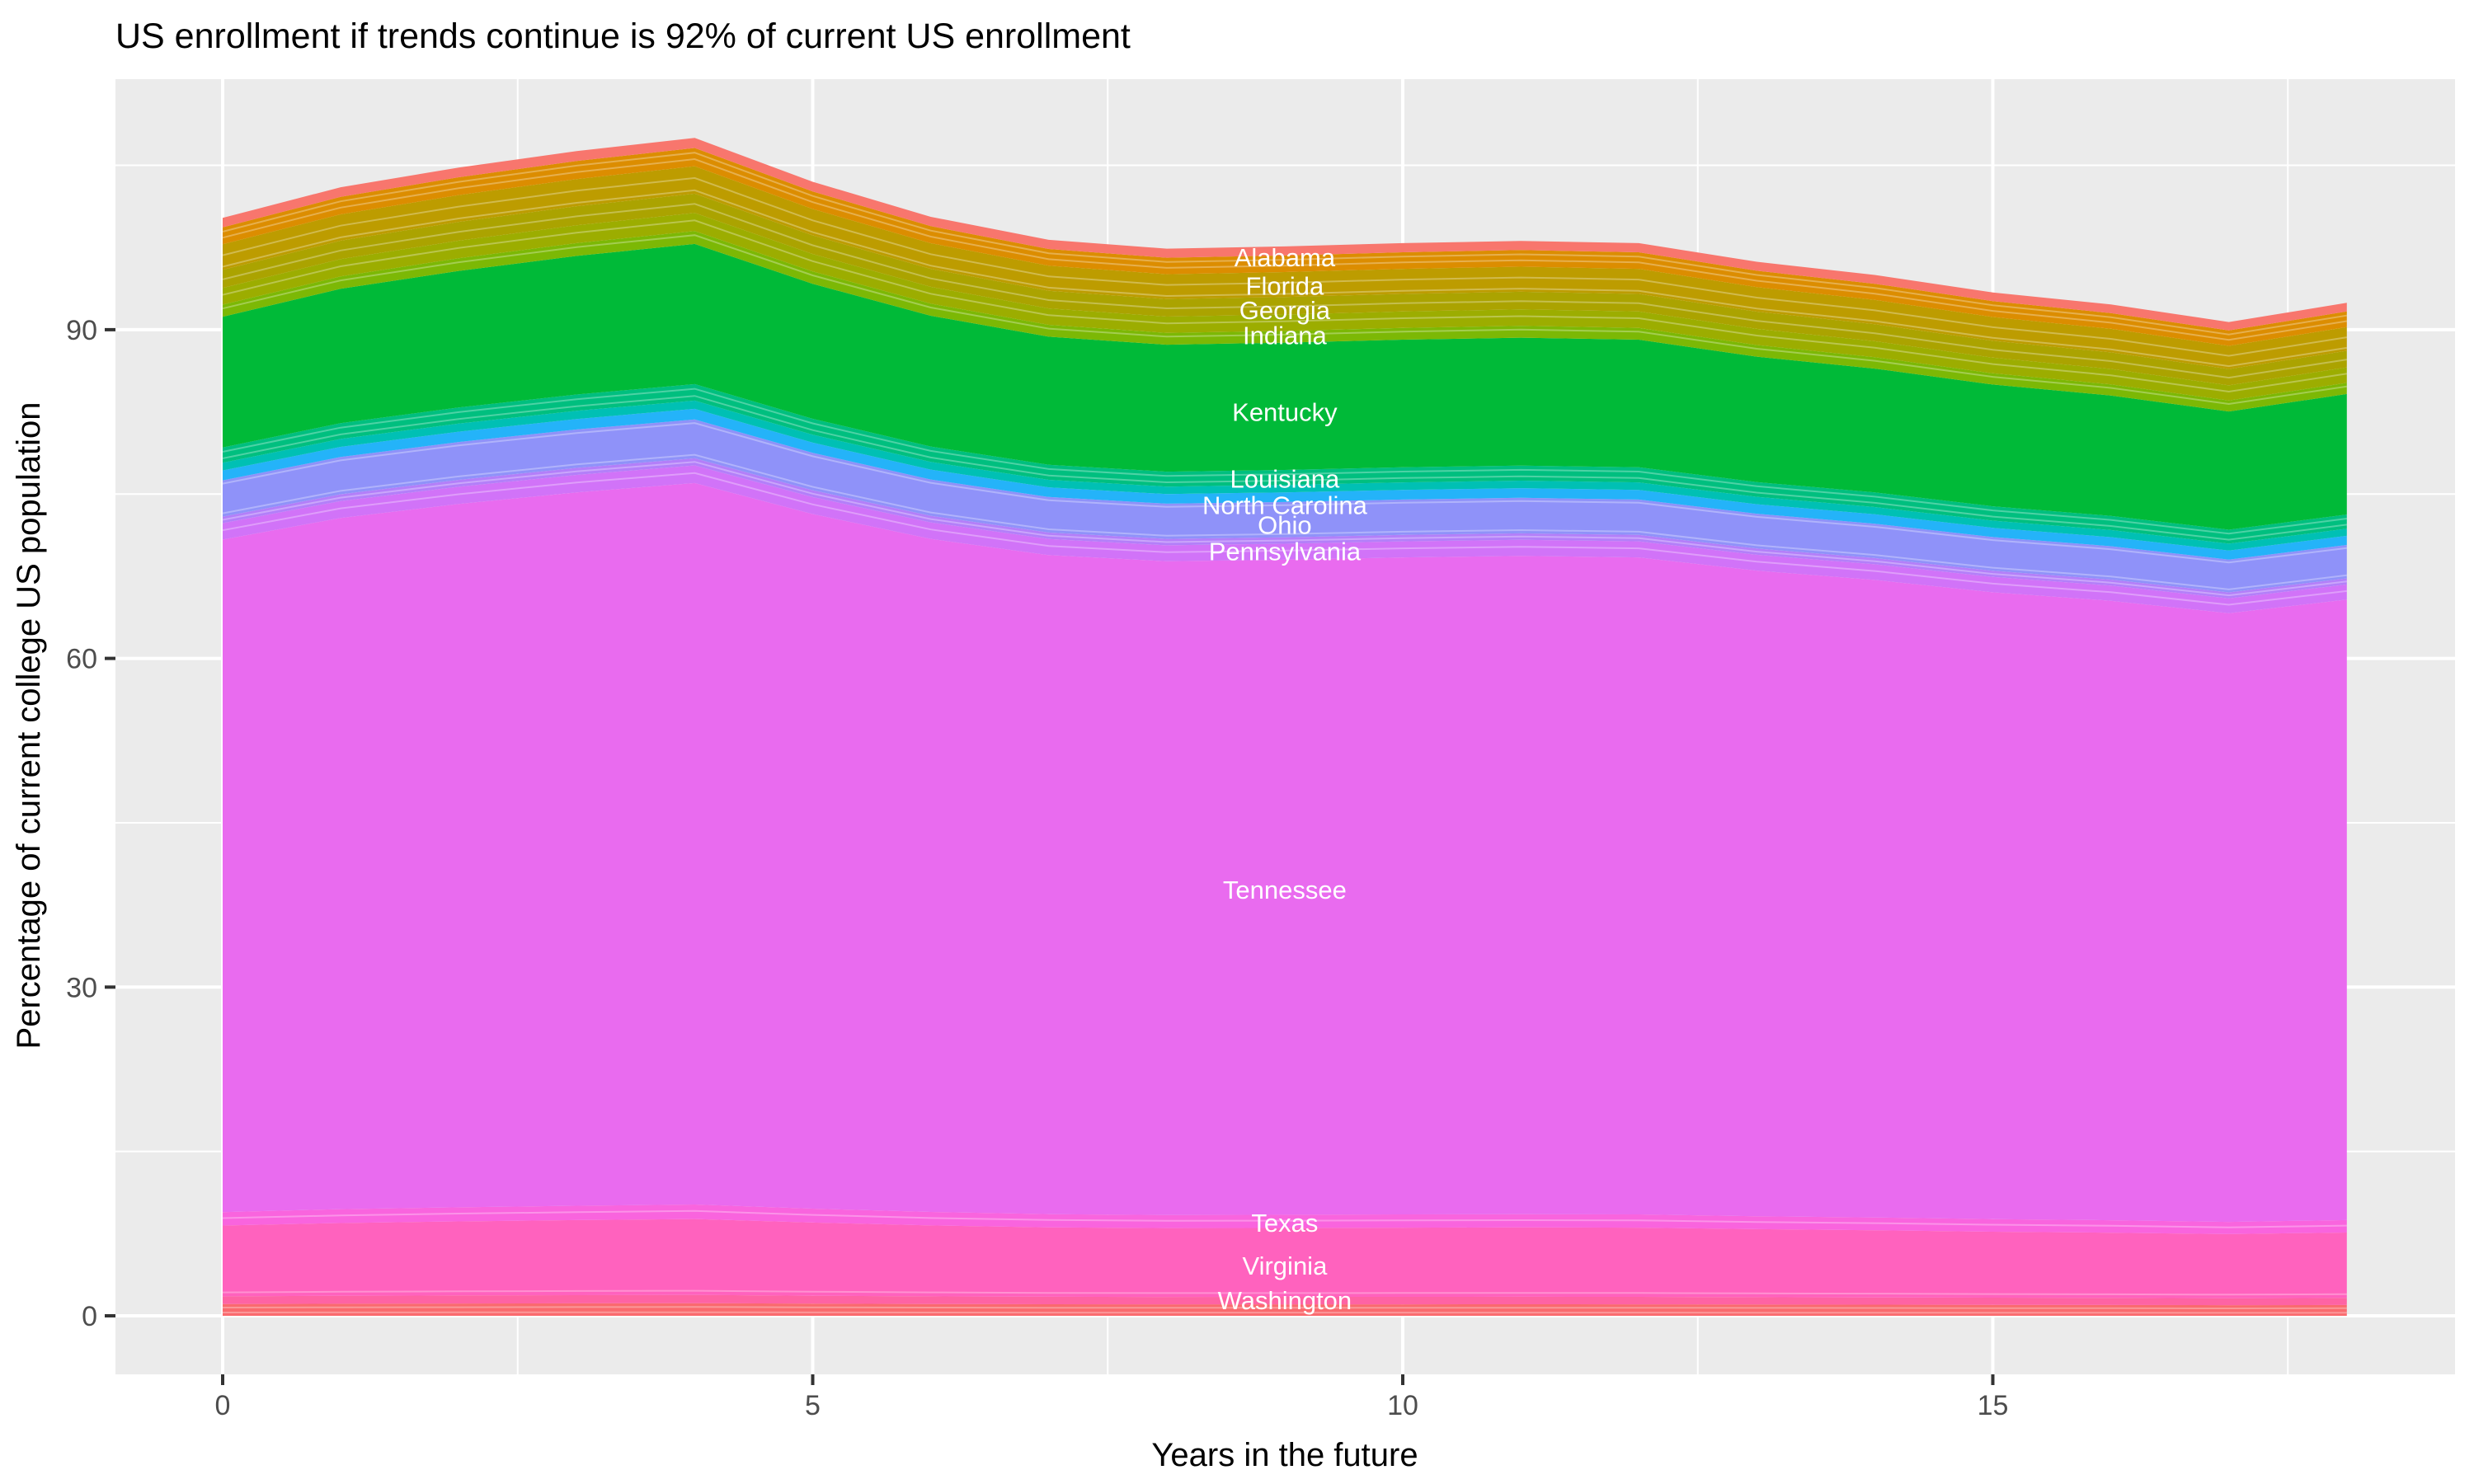 The image size is (2474, 1484). Describe the element at coordinates (1285, 310) in the screenshot. I see `state-label-georgia: Georgia` at that location.